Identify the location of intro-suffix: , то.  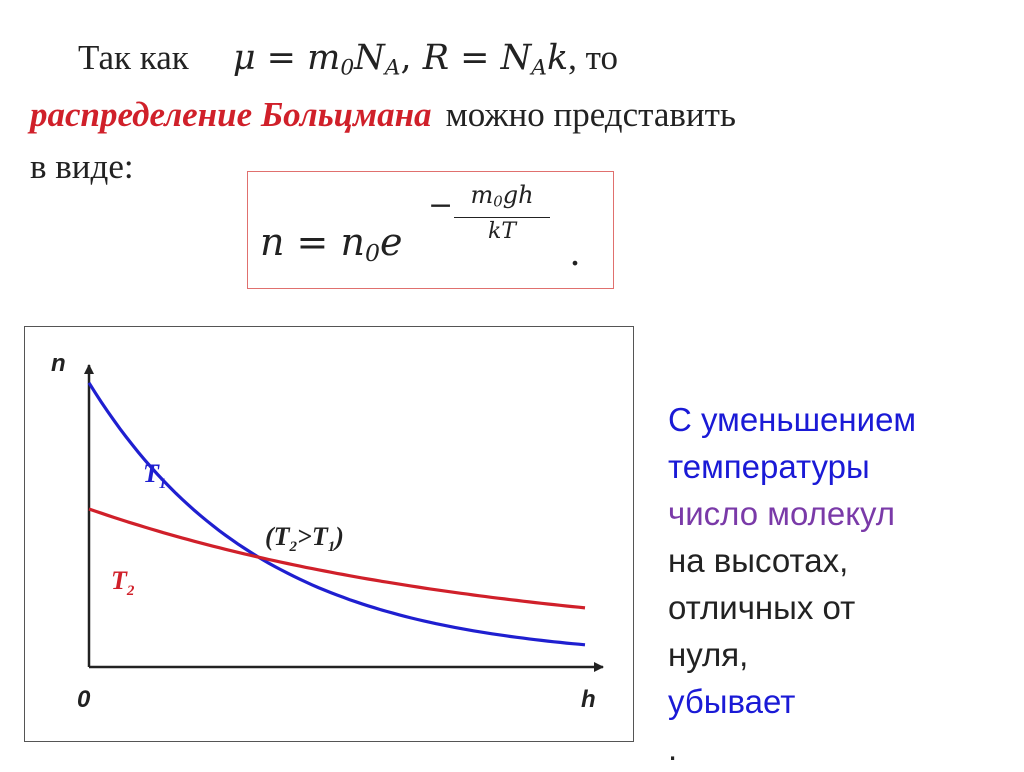
(593, 57).